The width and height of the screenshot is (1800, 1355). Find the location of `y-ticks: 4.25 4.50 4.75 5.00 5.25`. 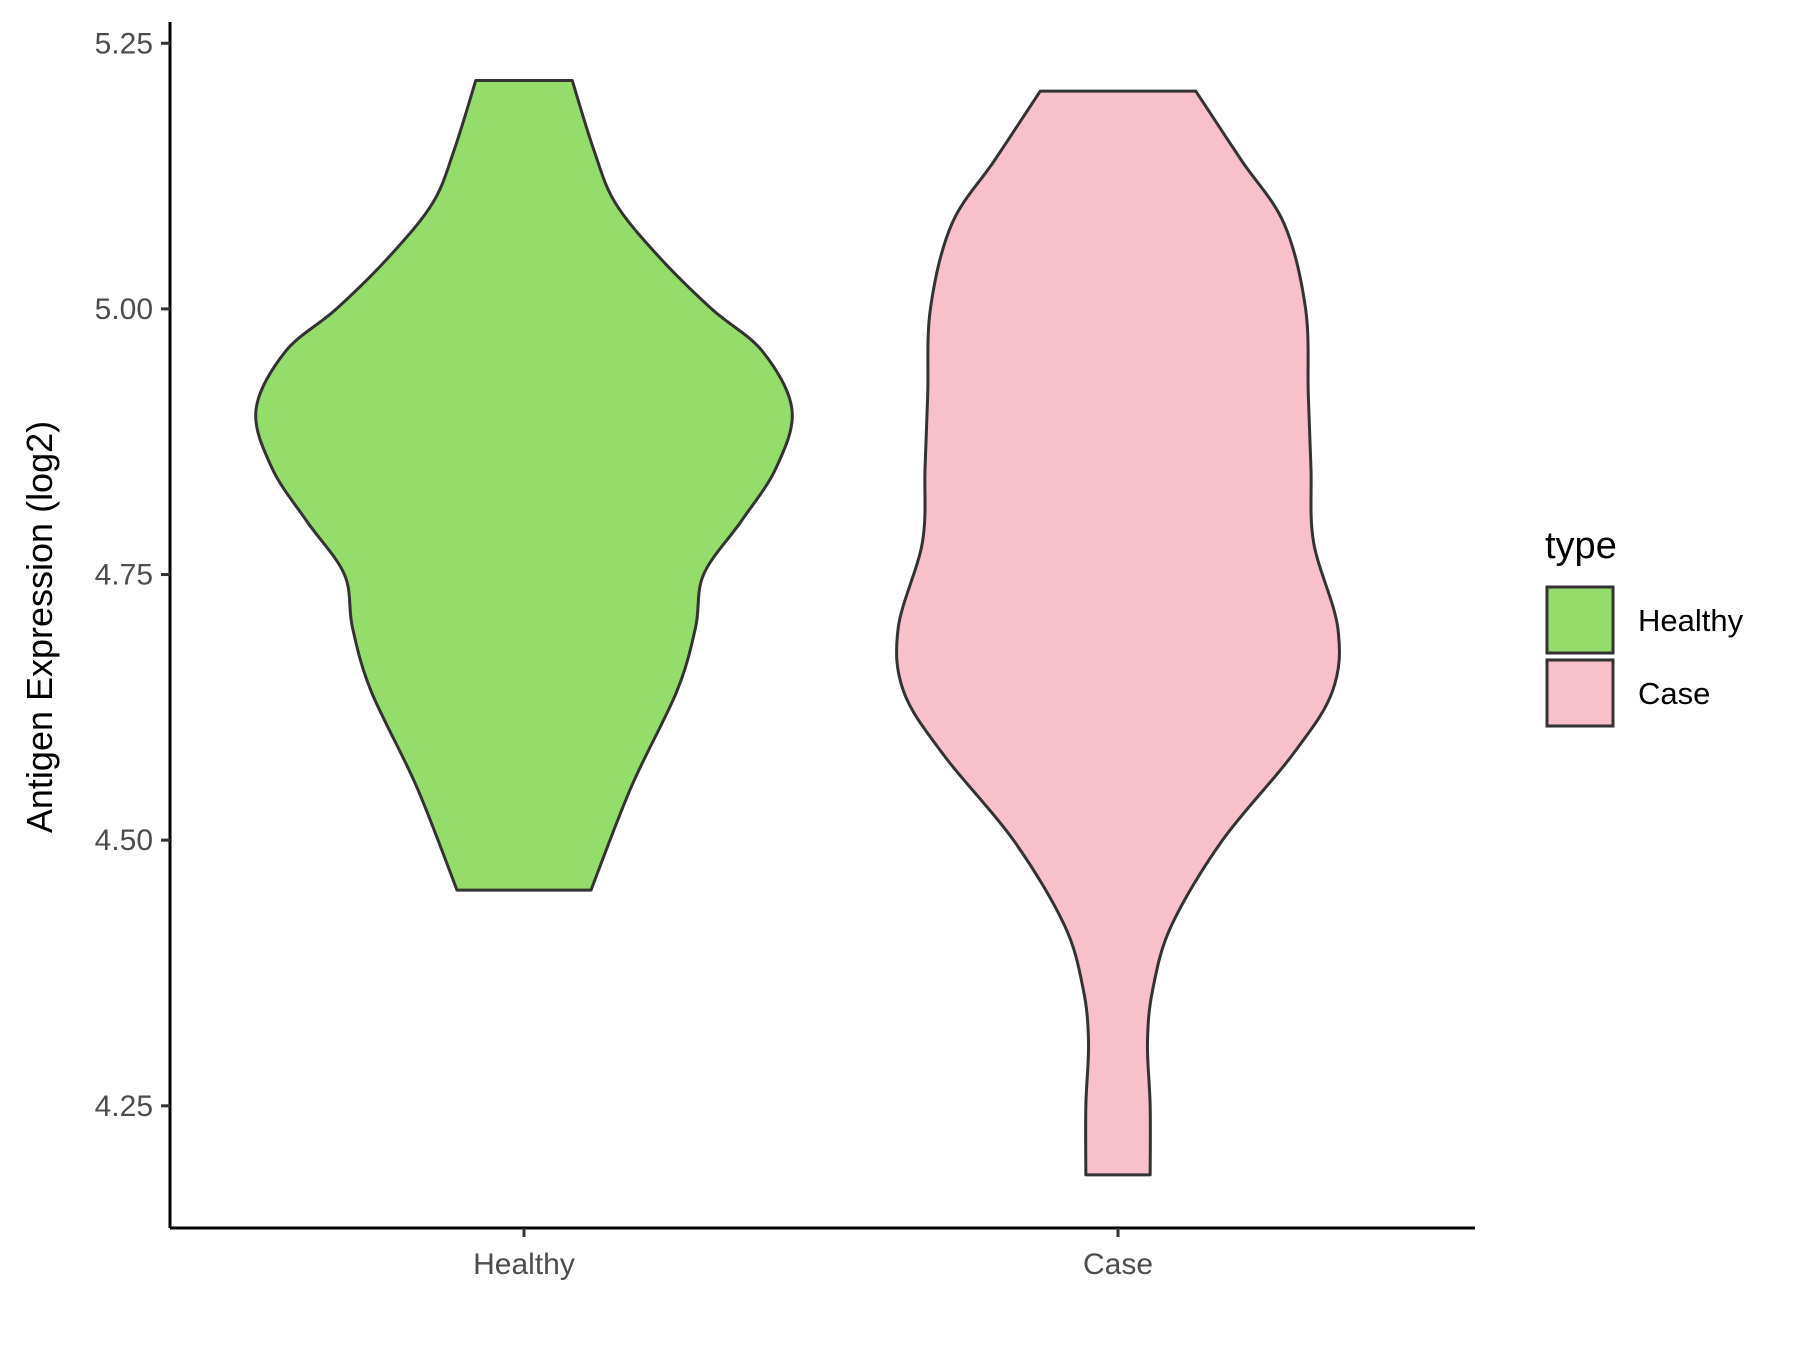

y-ticks: 4.25 4.50 4.75 5.00 5.25 is located at coordinates (132, 575).